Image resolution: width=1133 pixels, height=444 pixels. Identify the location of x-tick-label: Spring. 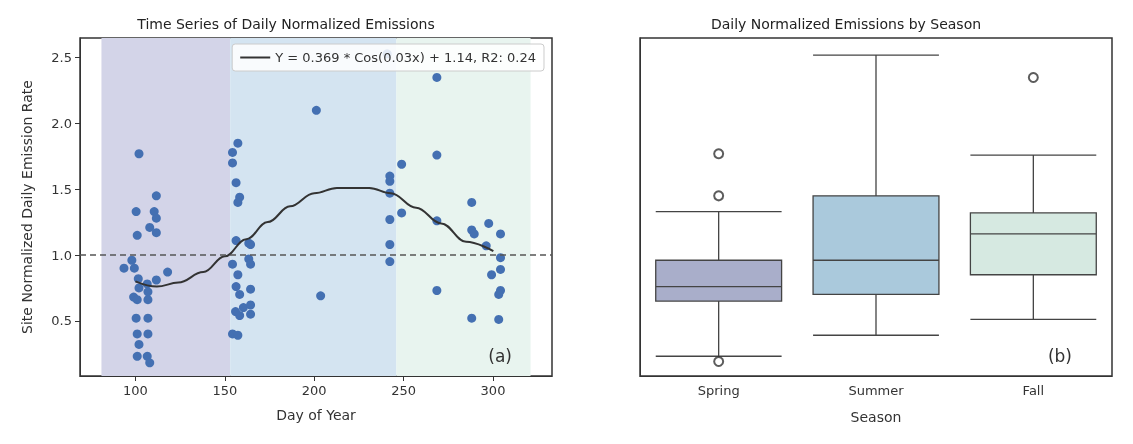
(718, 390).